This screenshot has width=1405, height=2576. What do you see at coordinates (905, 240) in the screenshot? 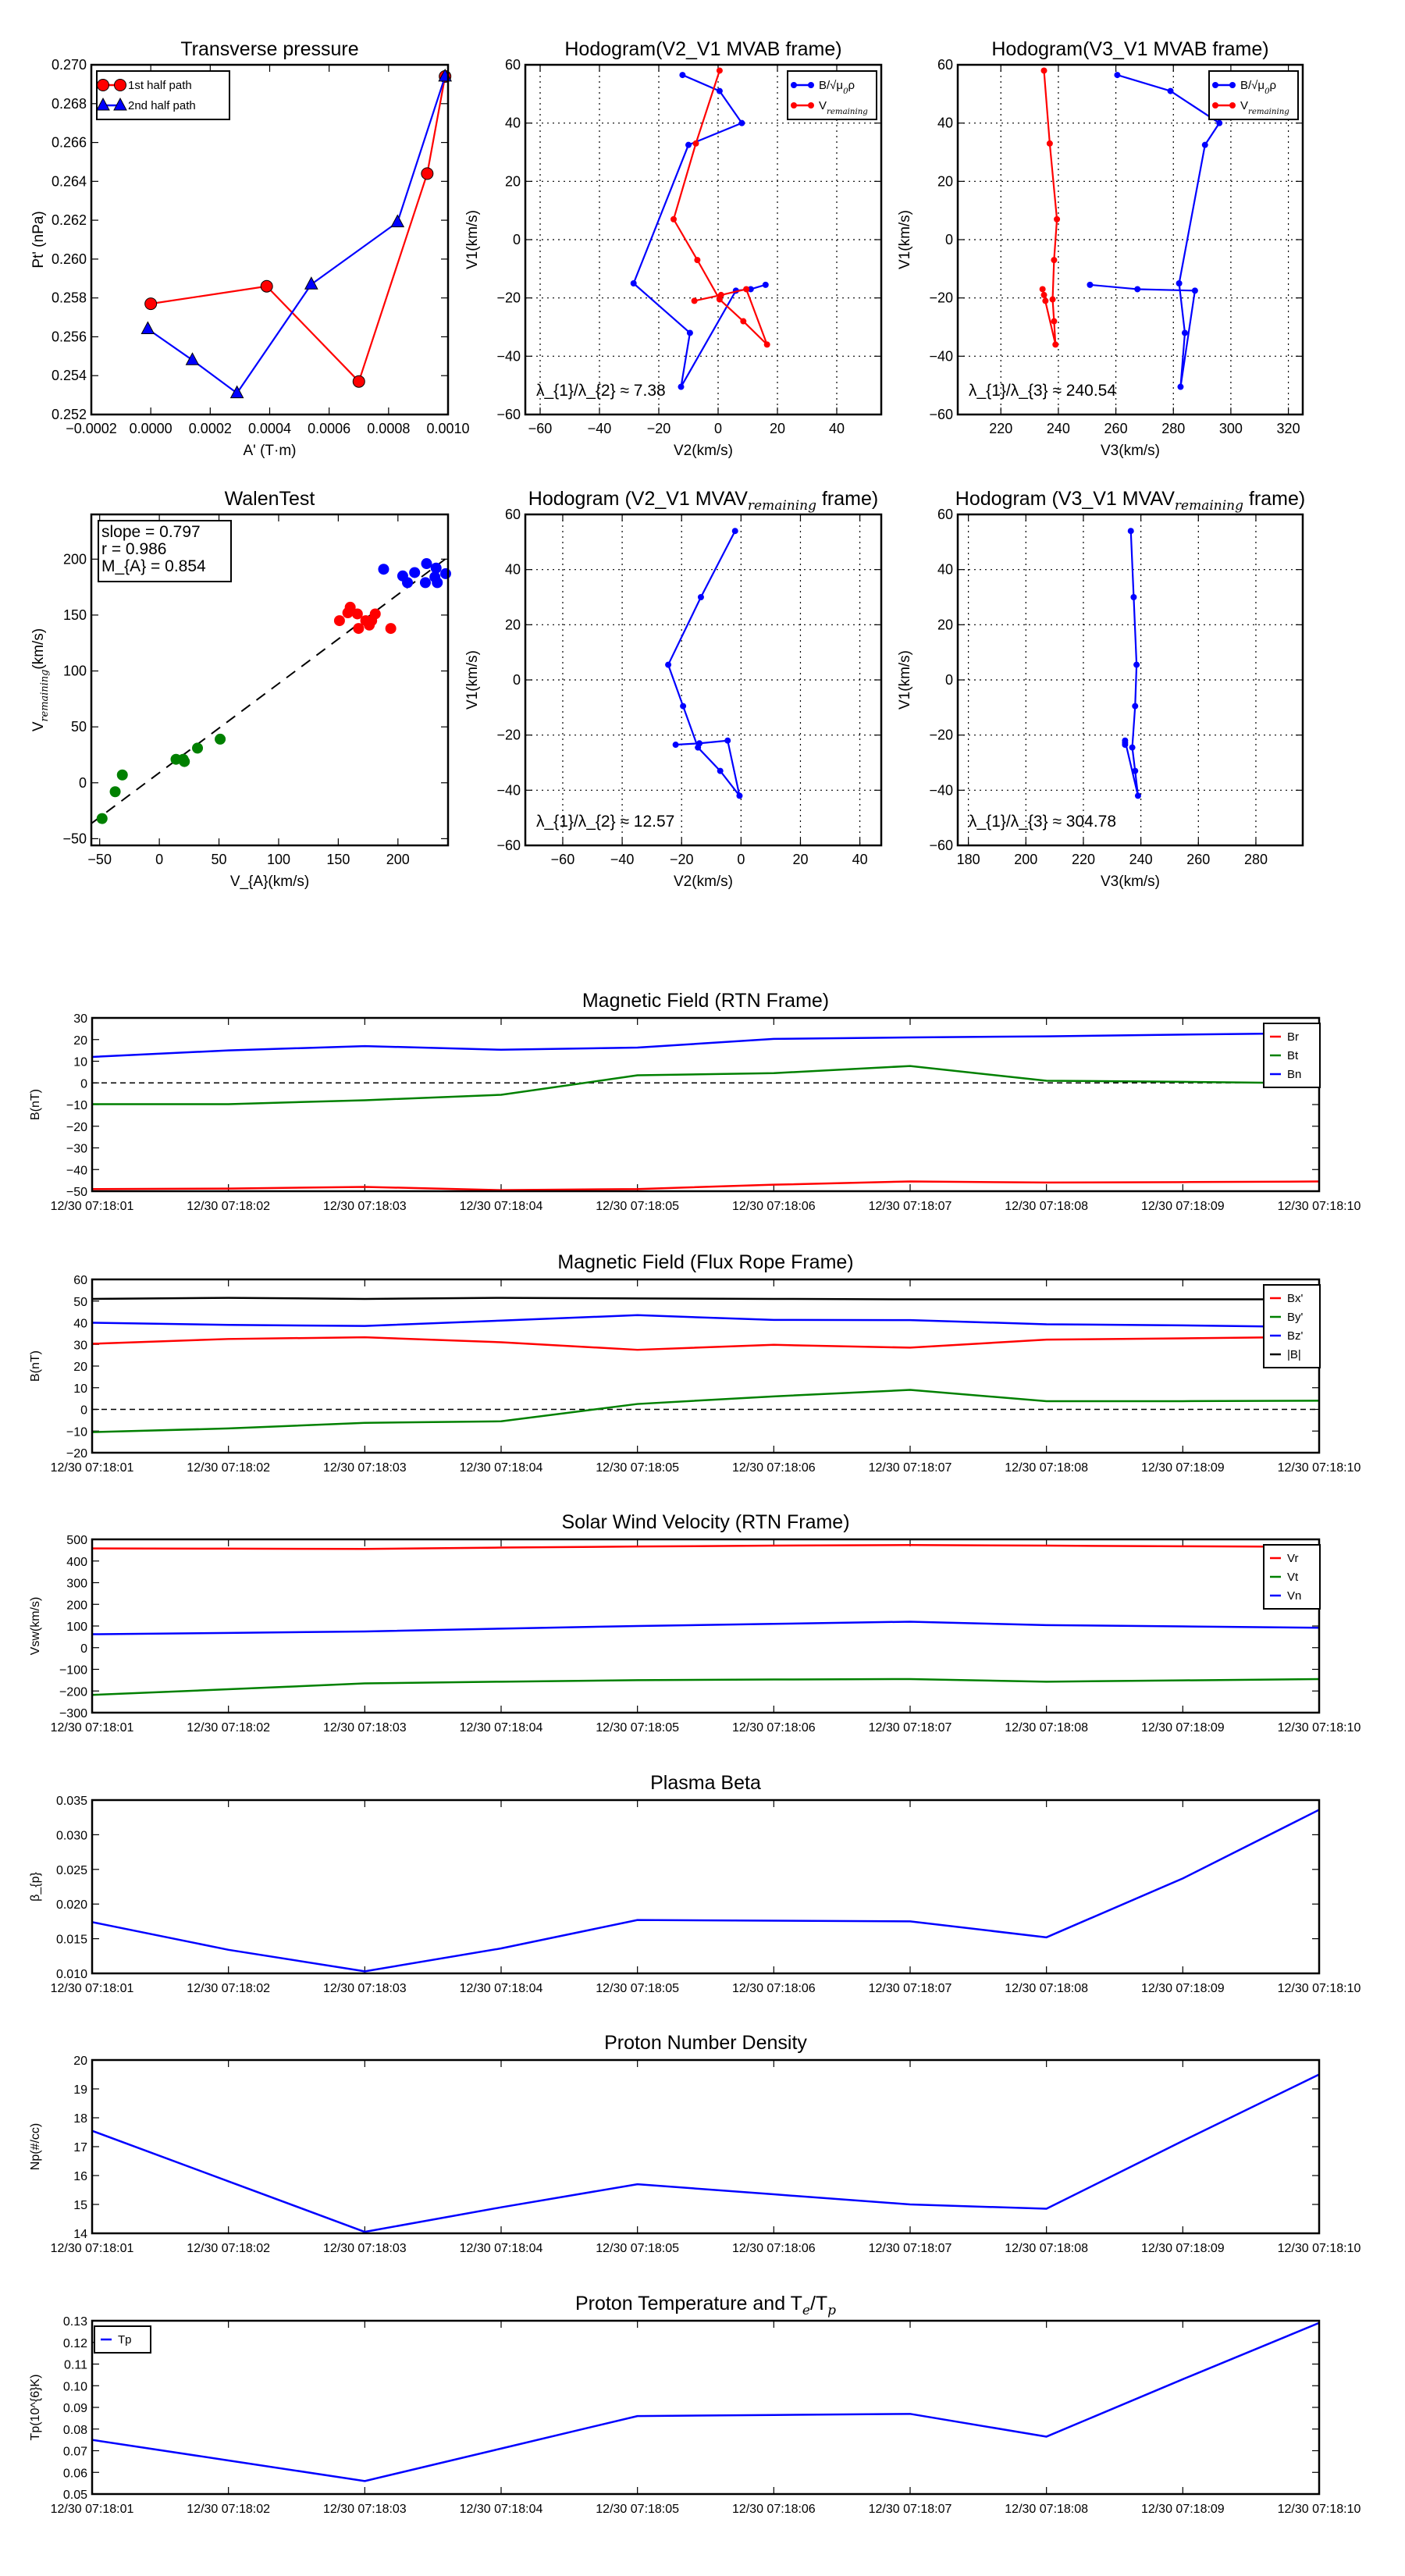
I see `y-axis-label: V1(km/s)` at bounding box center [905, 240].